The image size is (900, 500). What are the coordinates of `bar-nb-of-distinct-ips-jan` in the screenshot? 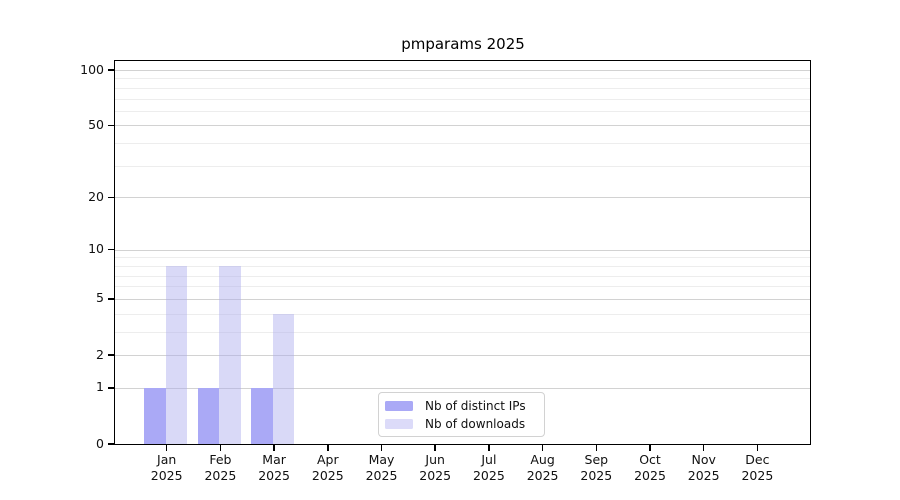 It's located at (155, 415).